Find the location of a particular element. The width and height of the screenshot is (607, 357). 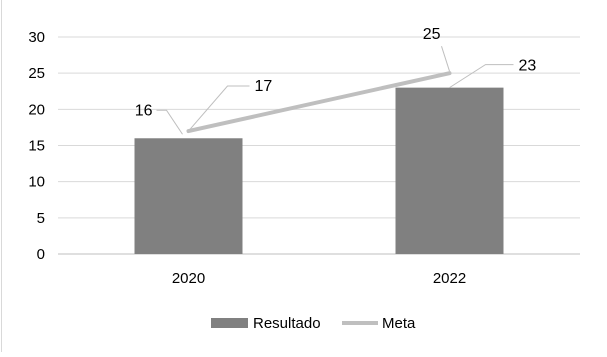

line-data-label: 25 is located at coordinates (432, 34).